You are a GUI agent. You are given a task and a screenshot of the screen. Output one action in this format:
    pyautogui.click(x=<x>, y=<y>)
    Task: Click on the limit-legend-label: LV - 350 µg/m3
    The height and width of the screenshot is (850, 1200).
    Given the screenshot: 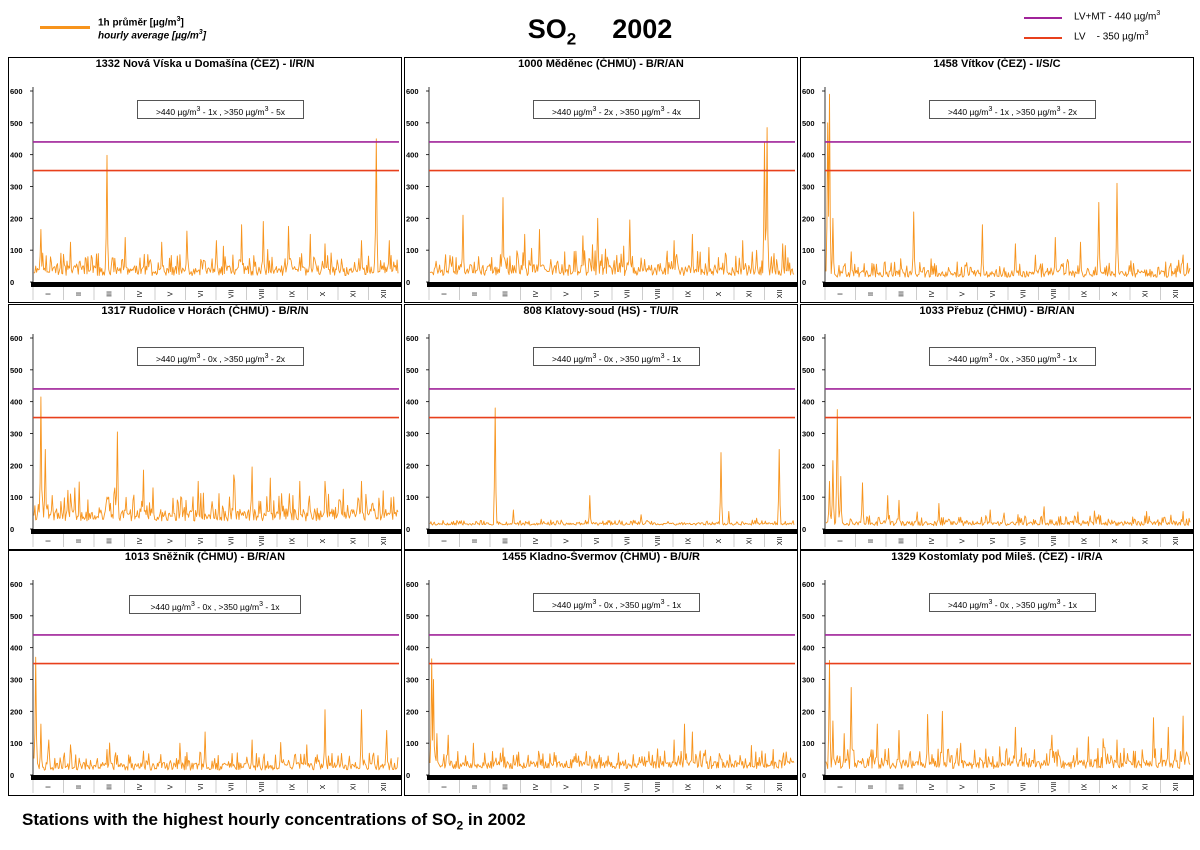 What is the action you would take?
    pyautogui.click(x=1111, y=36)
    